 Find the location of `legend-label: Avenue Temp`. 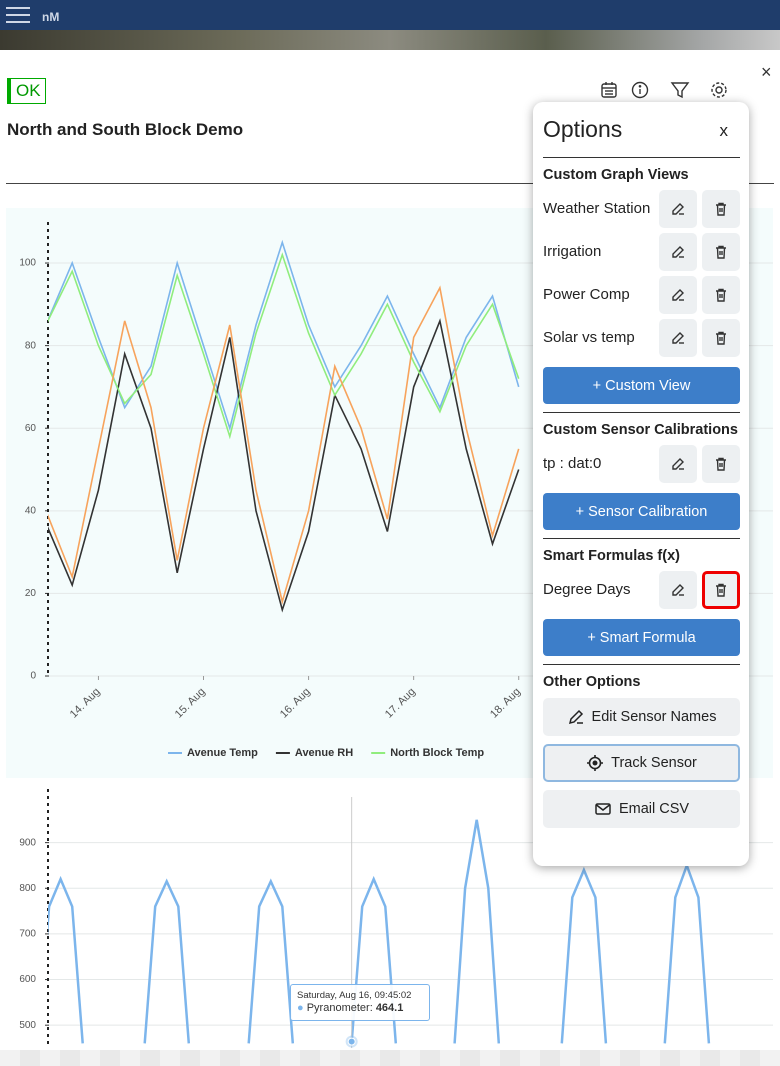

legend-label: Avenue Temp is located at coordinates (222, 753).